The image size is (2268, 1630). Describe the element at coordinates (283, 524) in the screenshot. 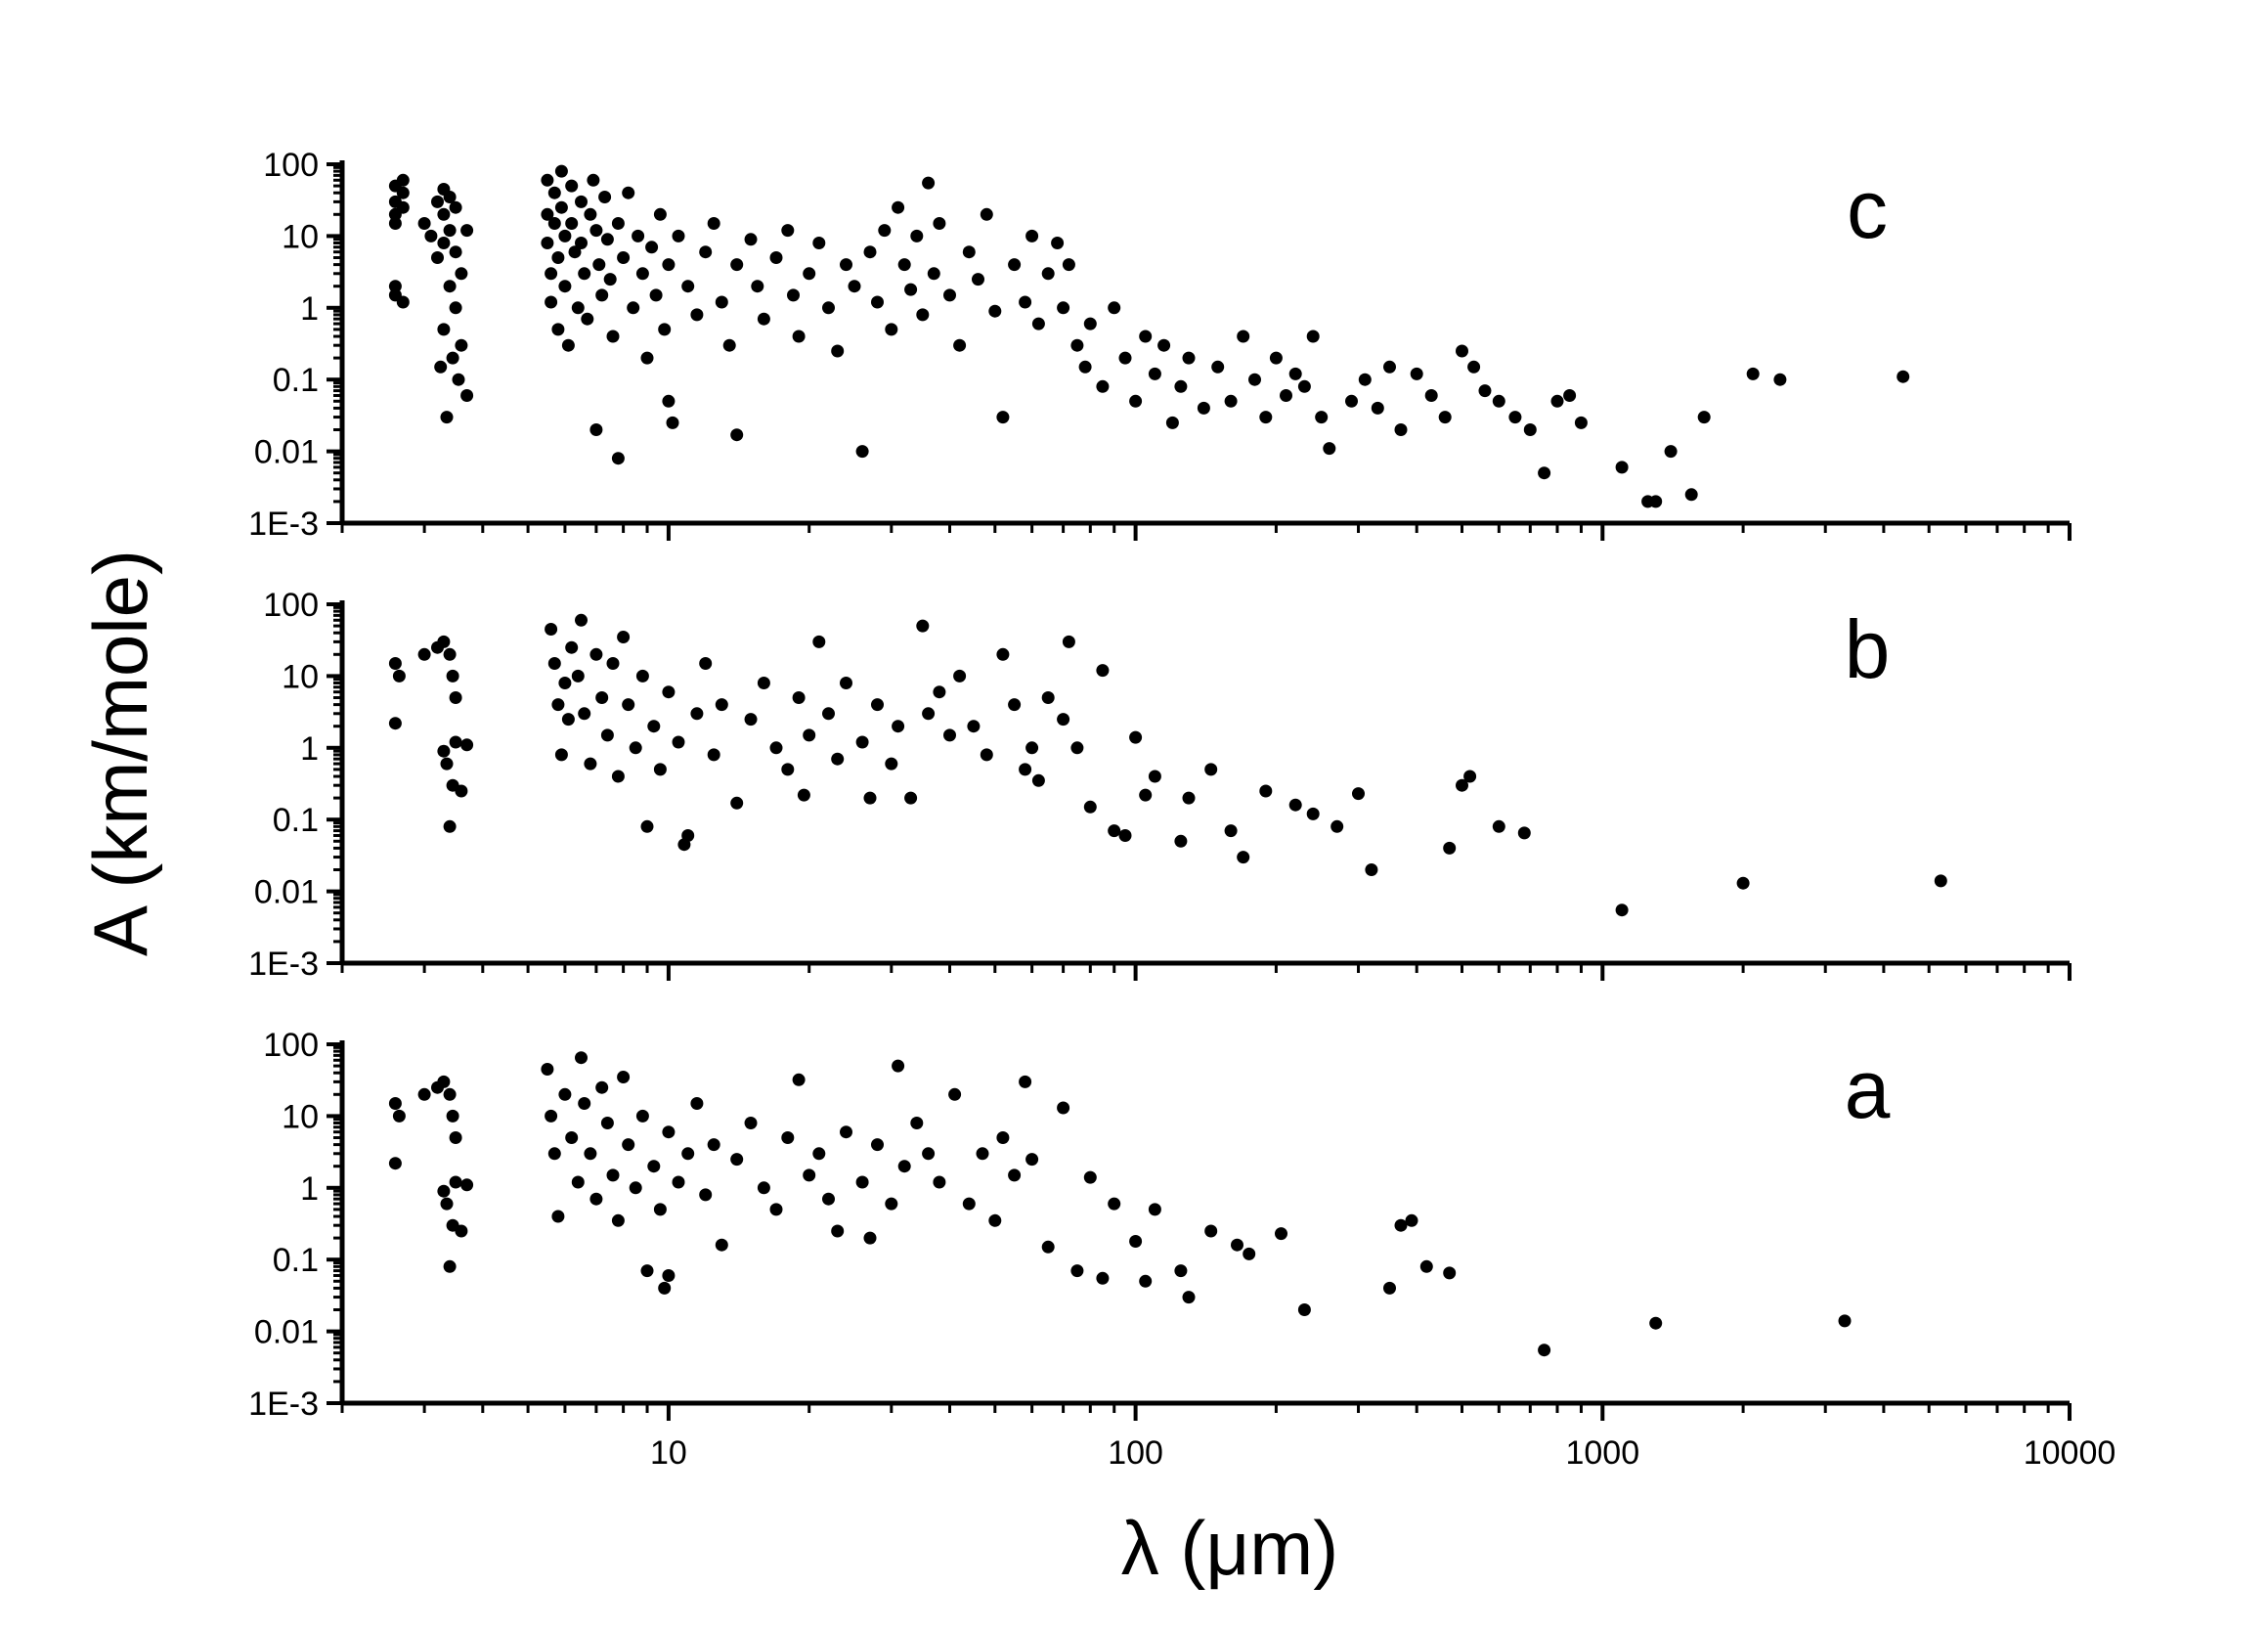

I see `y-tick-label: 1E-3` at that location.